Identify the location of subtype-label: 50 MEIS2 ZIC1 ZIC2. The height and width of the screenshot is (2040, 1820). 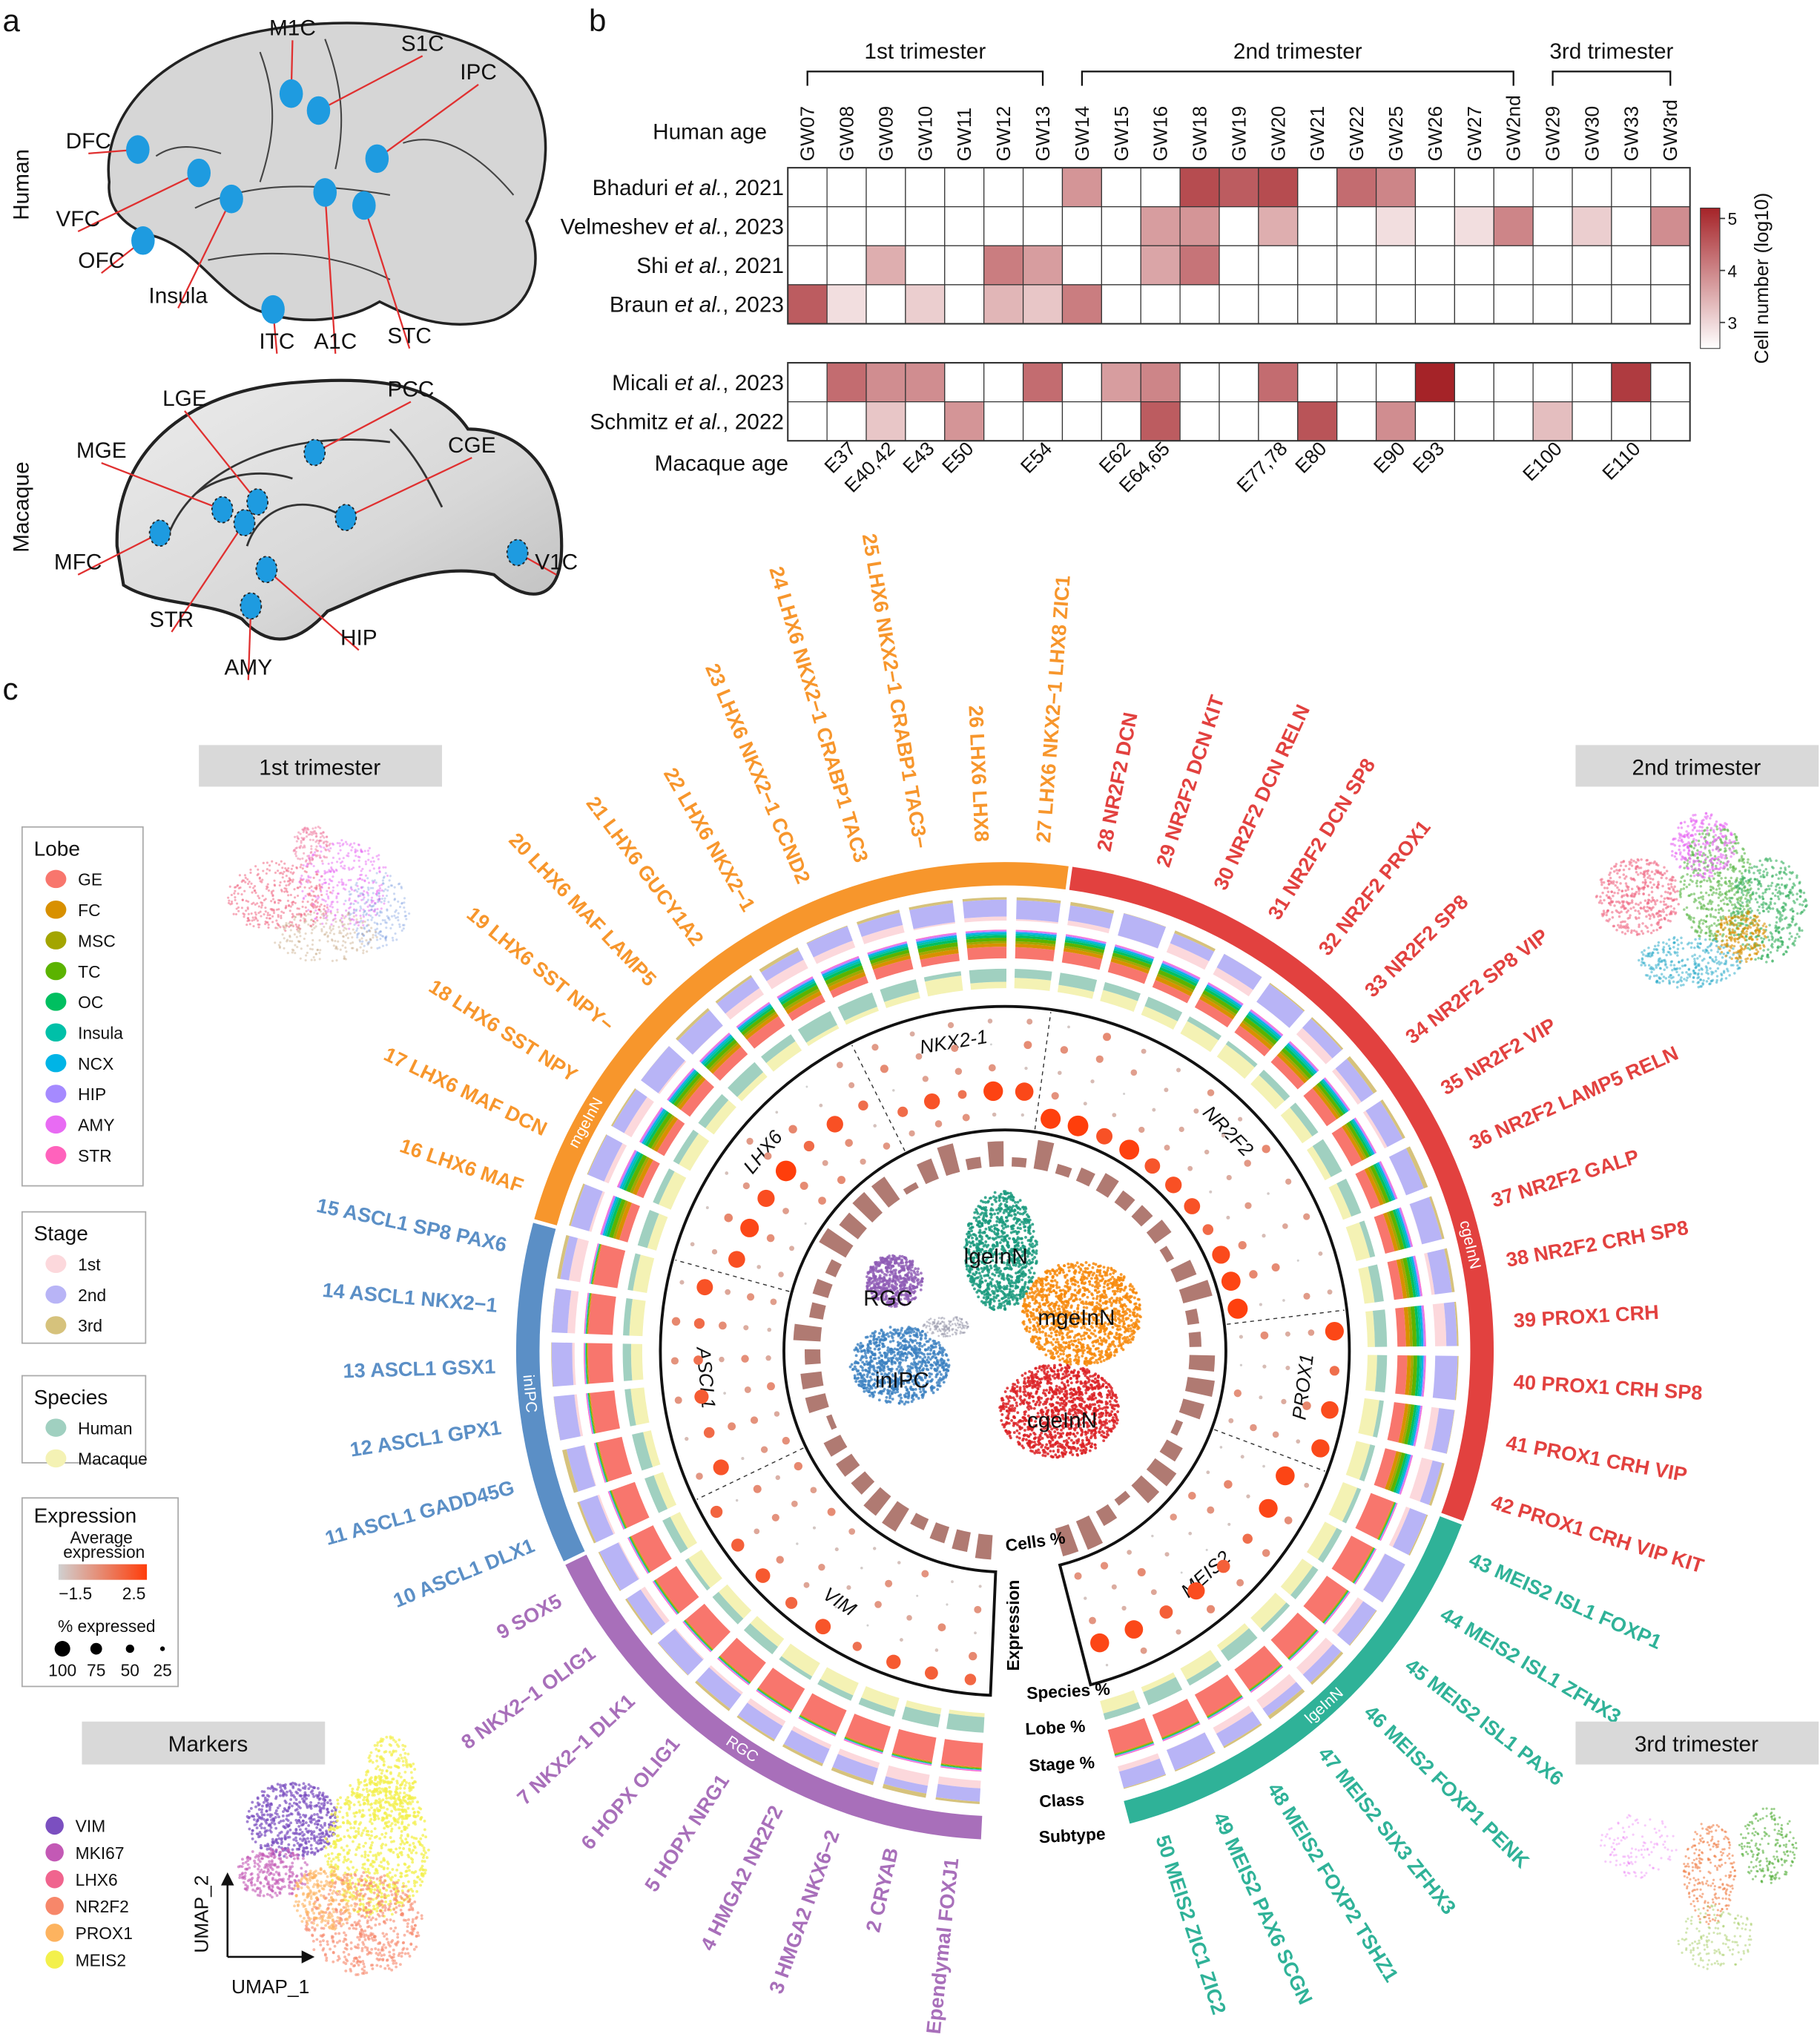
(1190, 1925).